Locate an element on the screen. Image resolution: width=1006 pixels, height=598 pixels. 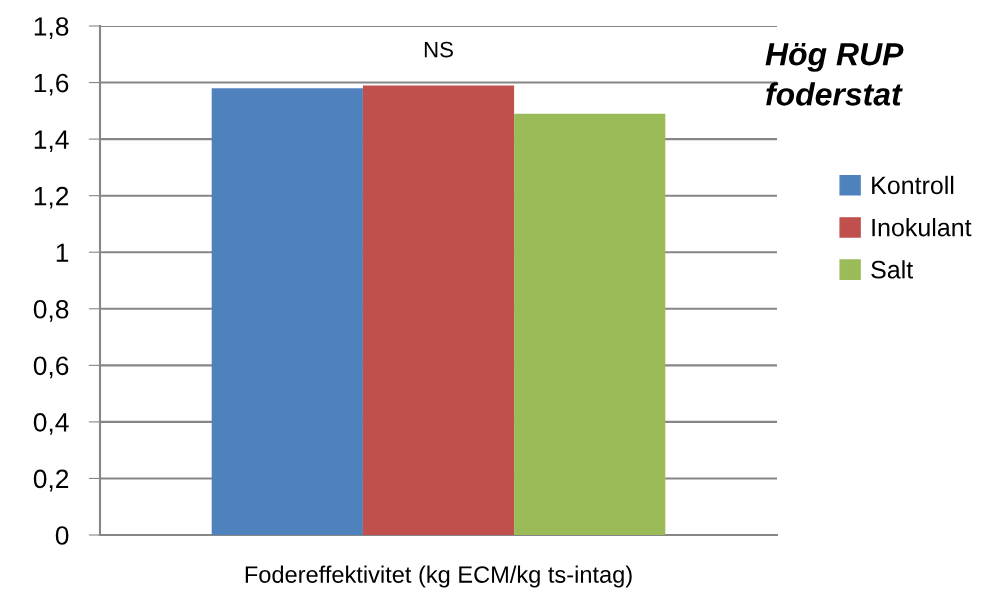
y-tick-label: 0 is located at coordinates (62, 535).